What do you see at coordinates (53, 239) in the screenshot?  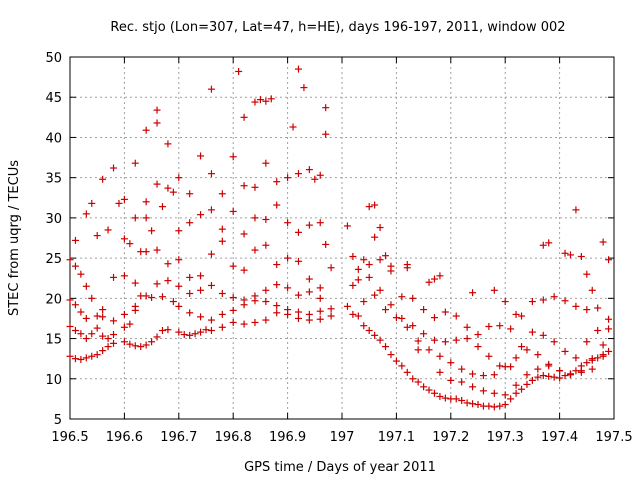 I see `y-tick-labels: 5 10 15 20 25 30 35 40 45 50` at bounding box center [53, 239].